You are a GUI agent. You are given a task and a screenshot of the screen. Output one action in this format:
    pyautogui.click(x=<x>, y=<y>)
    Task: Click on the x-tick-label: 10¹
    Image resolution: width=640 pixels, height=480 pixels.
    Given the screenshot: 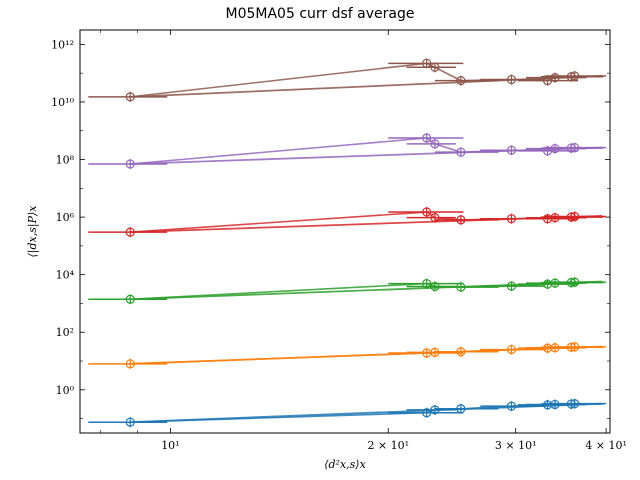 What is the action you would take?
    pyautogui.click(x=170, y=445)
    